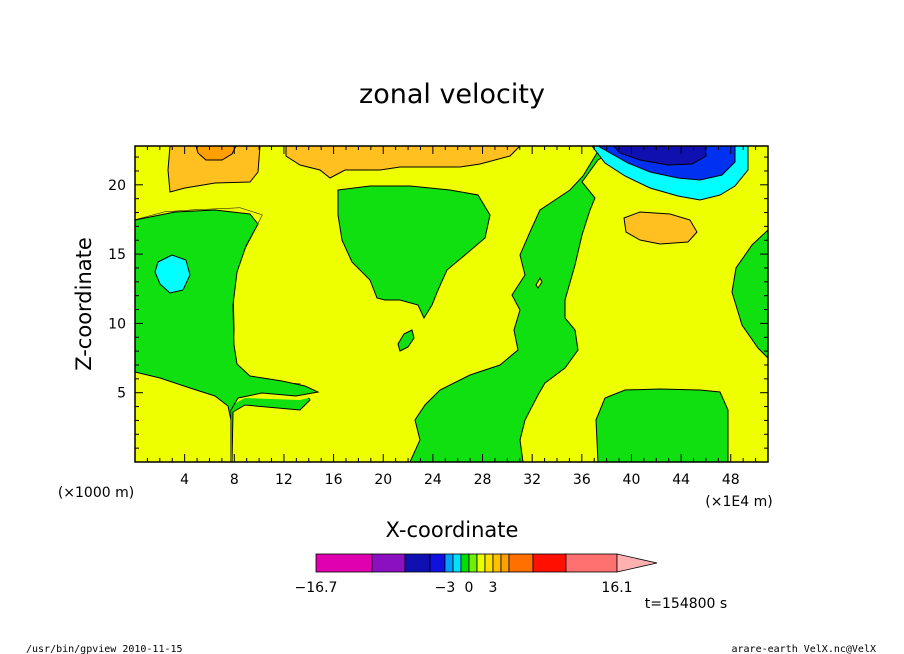  What do you see at coordinates (184, 480) in the screenshot?
I see `x-tick-label: 4` at bounding box center [184, 480].